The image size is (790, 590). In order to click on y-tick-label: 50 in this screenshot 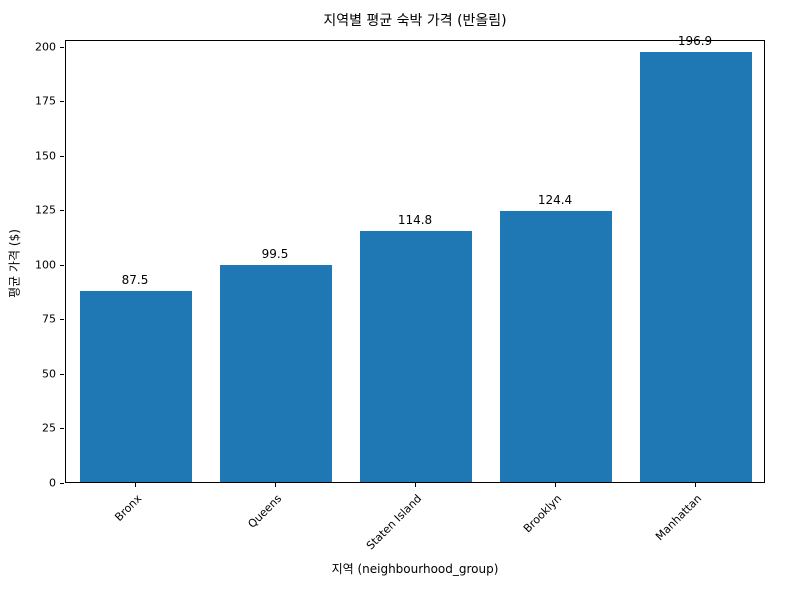, I will do `click(49, 374)`.